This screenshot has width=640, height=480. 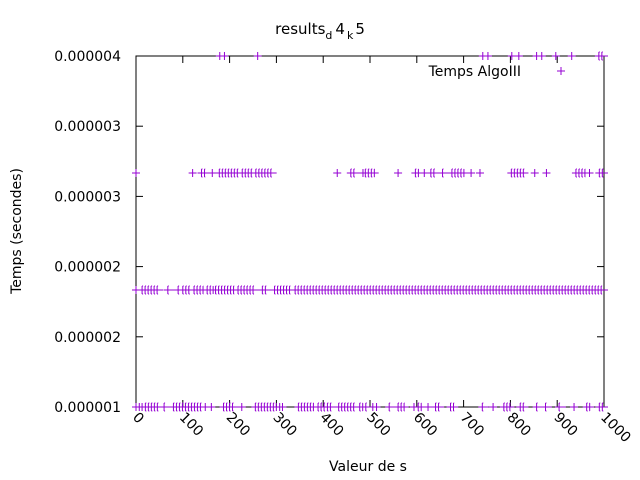 What do you see at coordinates (87, 408) in the screenshot?
I see `y-tick-label: 0.000001` at bounding box center [87, 408].